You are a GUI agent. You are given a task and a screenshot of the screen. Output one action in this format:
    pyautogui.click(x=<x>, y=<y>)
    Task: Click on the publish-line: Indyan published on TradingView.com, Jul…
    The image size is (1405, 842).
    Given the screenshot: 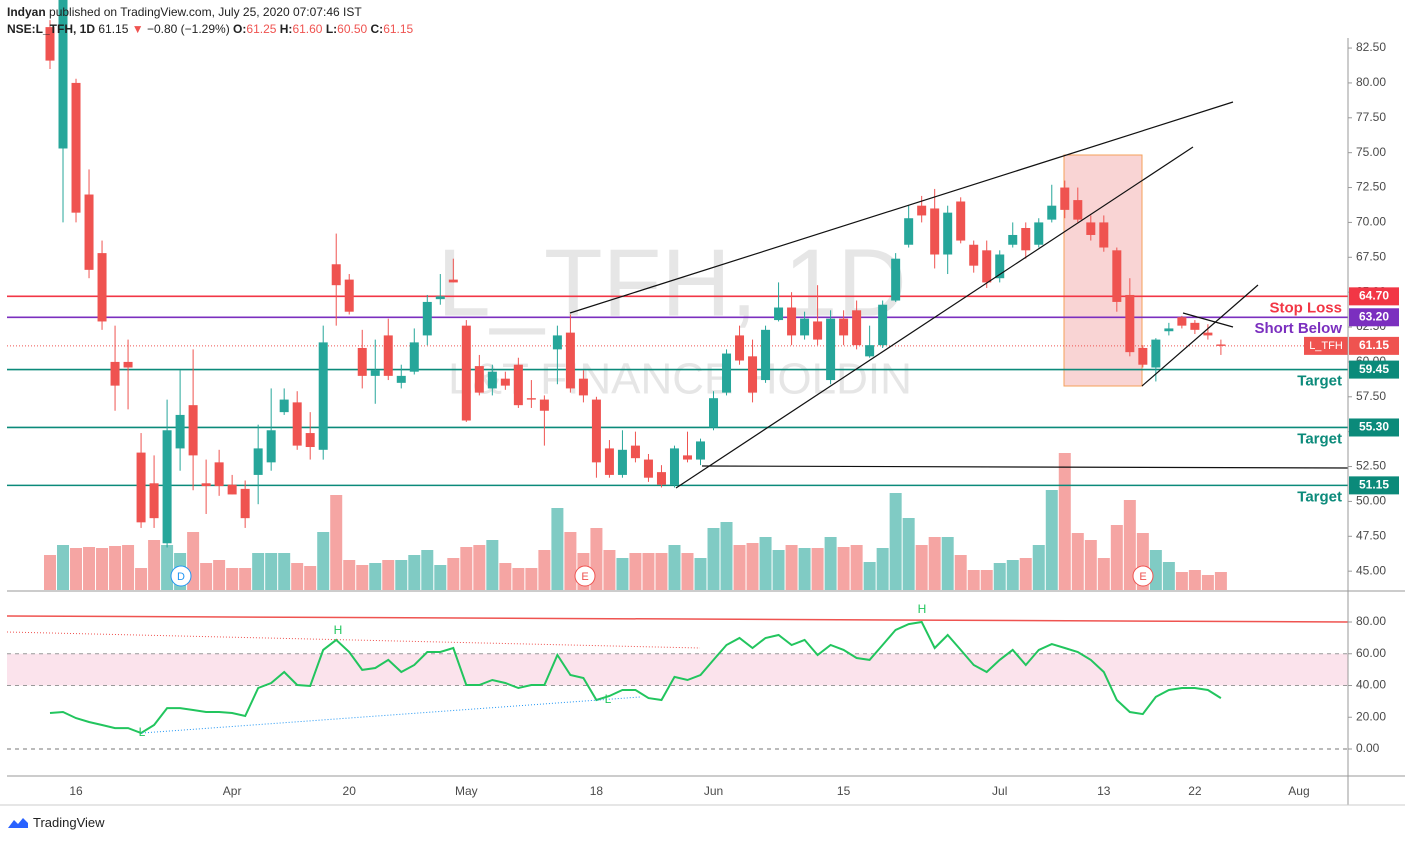 What is the action you would take?
    pyautogui.click(x=184, y=12)
    